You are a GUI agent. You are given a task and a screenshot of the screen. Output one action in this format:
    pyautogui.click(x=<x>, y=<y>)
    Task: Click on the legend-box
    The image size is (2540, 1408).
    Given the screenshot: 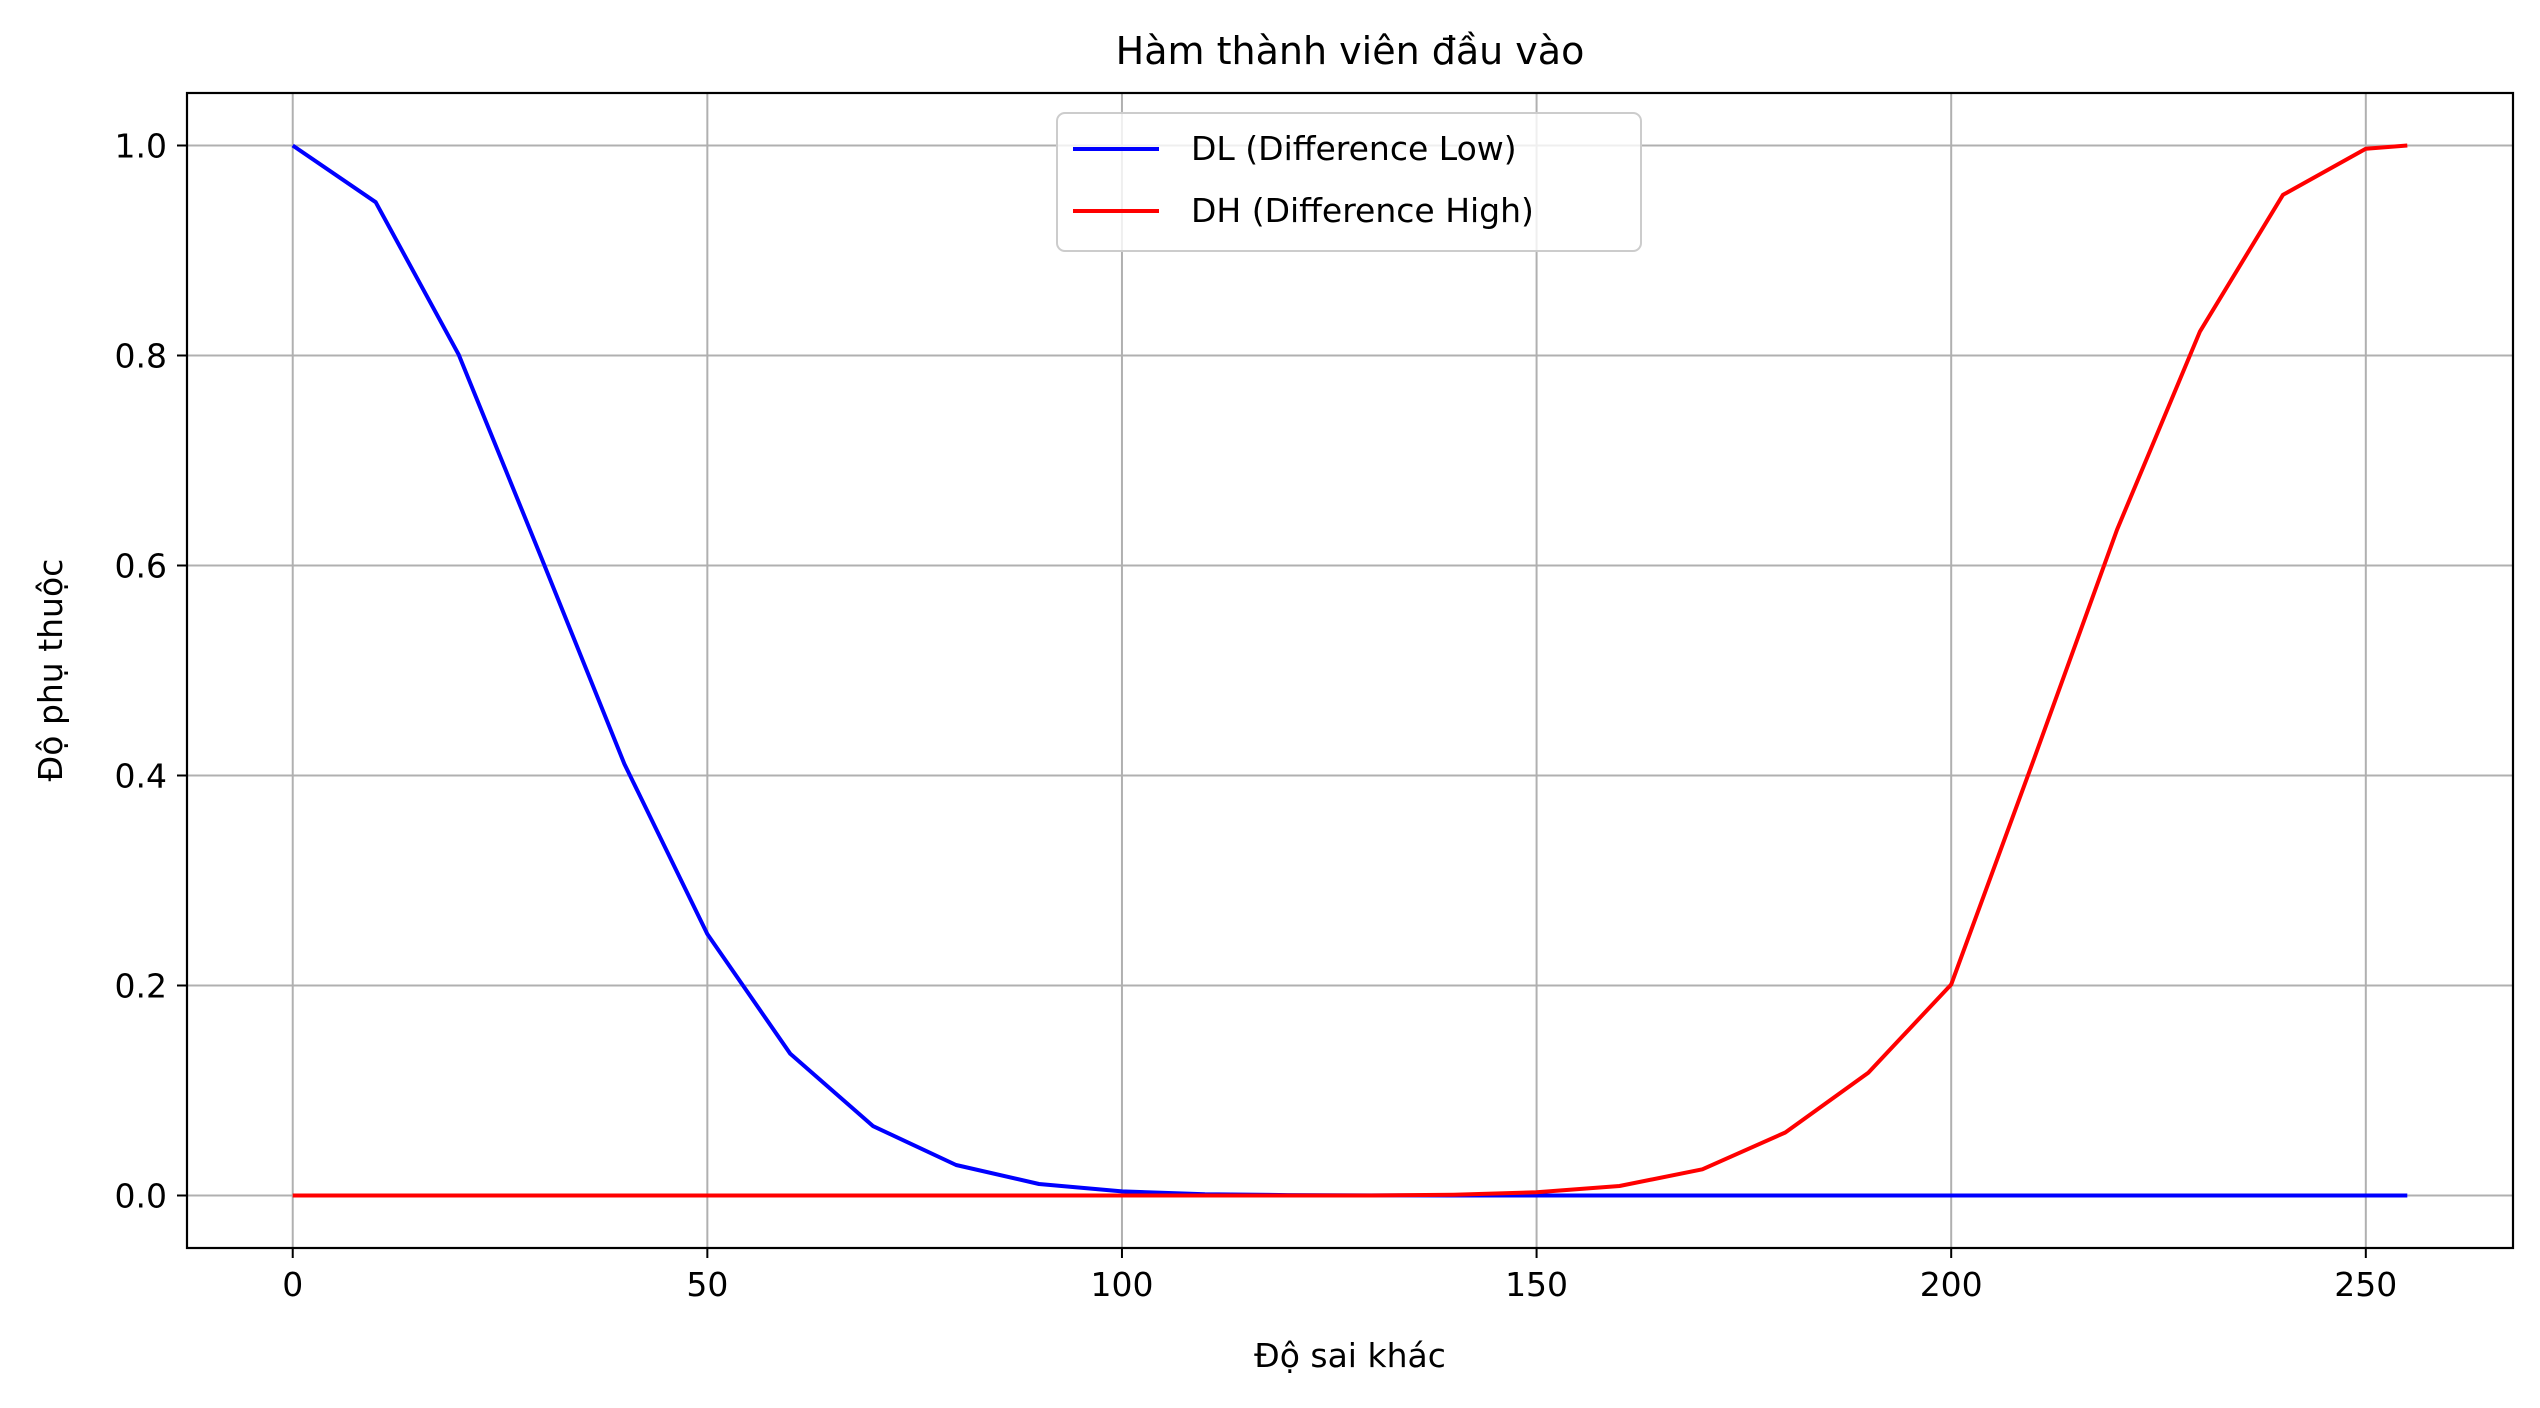 What is the action you would take?
    pyautogui.click(x=1349, y=182)
    